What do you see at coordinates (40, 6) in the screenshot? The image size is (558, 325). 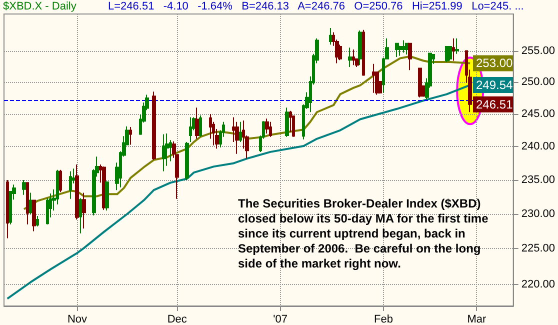 I see `chart-title: $XBD.X - Daily` at bounding box center [40, 6].